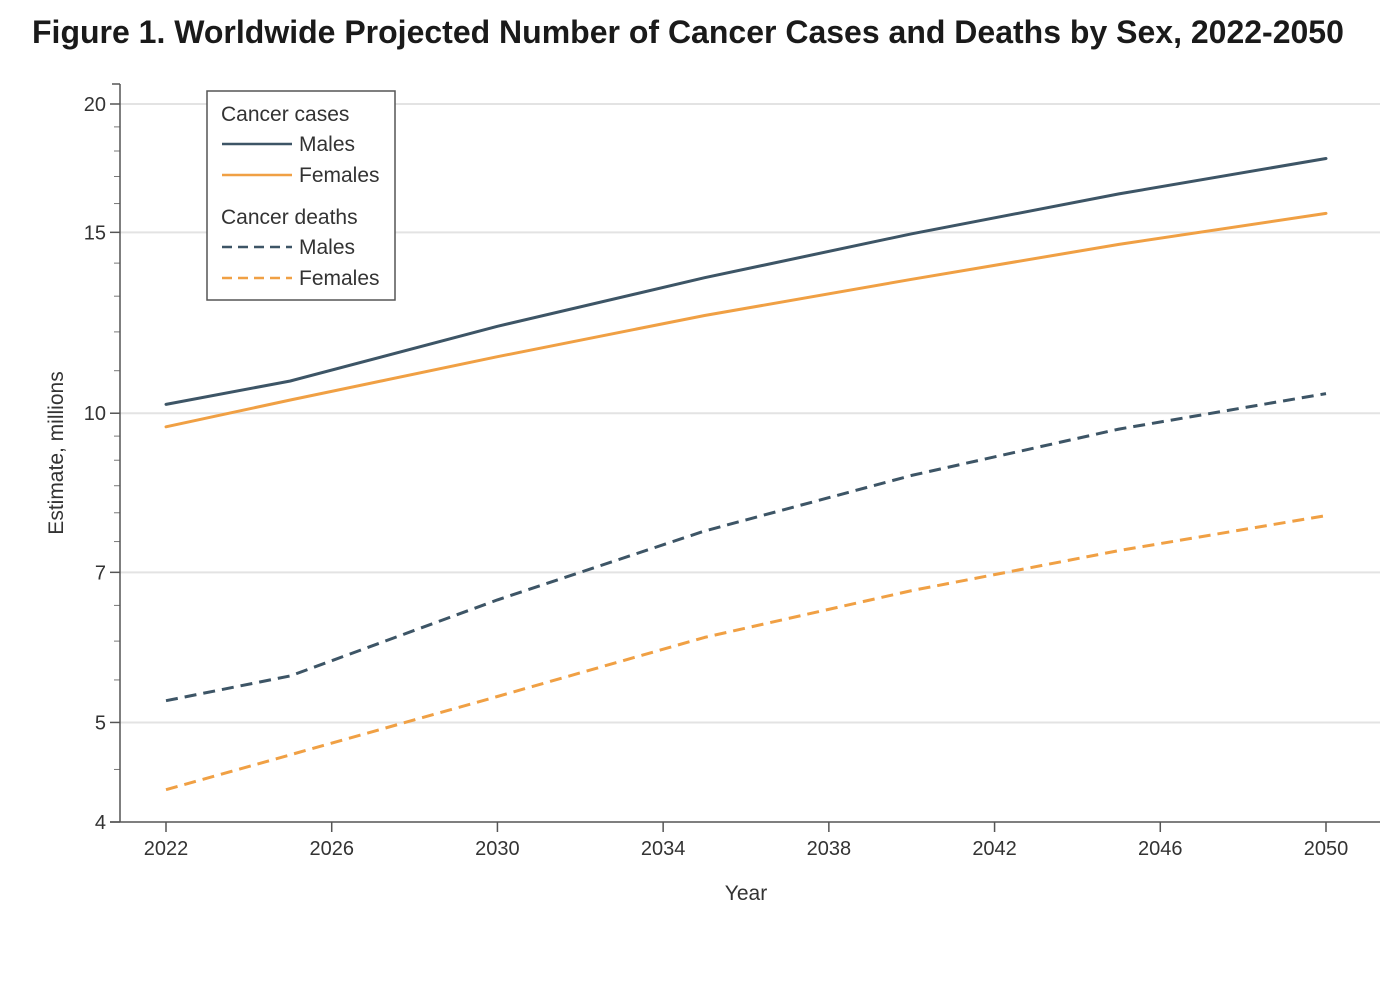 Image resolution: width=1380 pixels, height=984 pixels. Describe the element at coordinates (994, 849) in the screenshot. I see `x-tick-label: 2042` at that location.